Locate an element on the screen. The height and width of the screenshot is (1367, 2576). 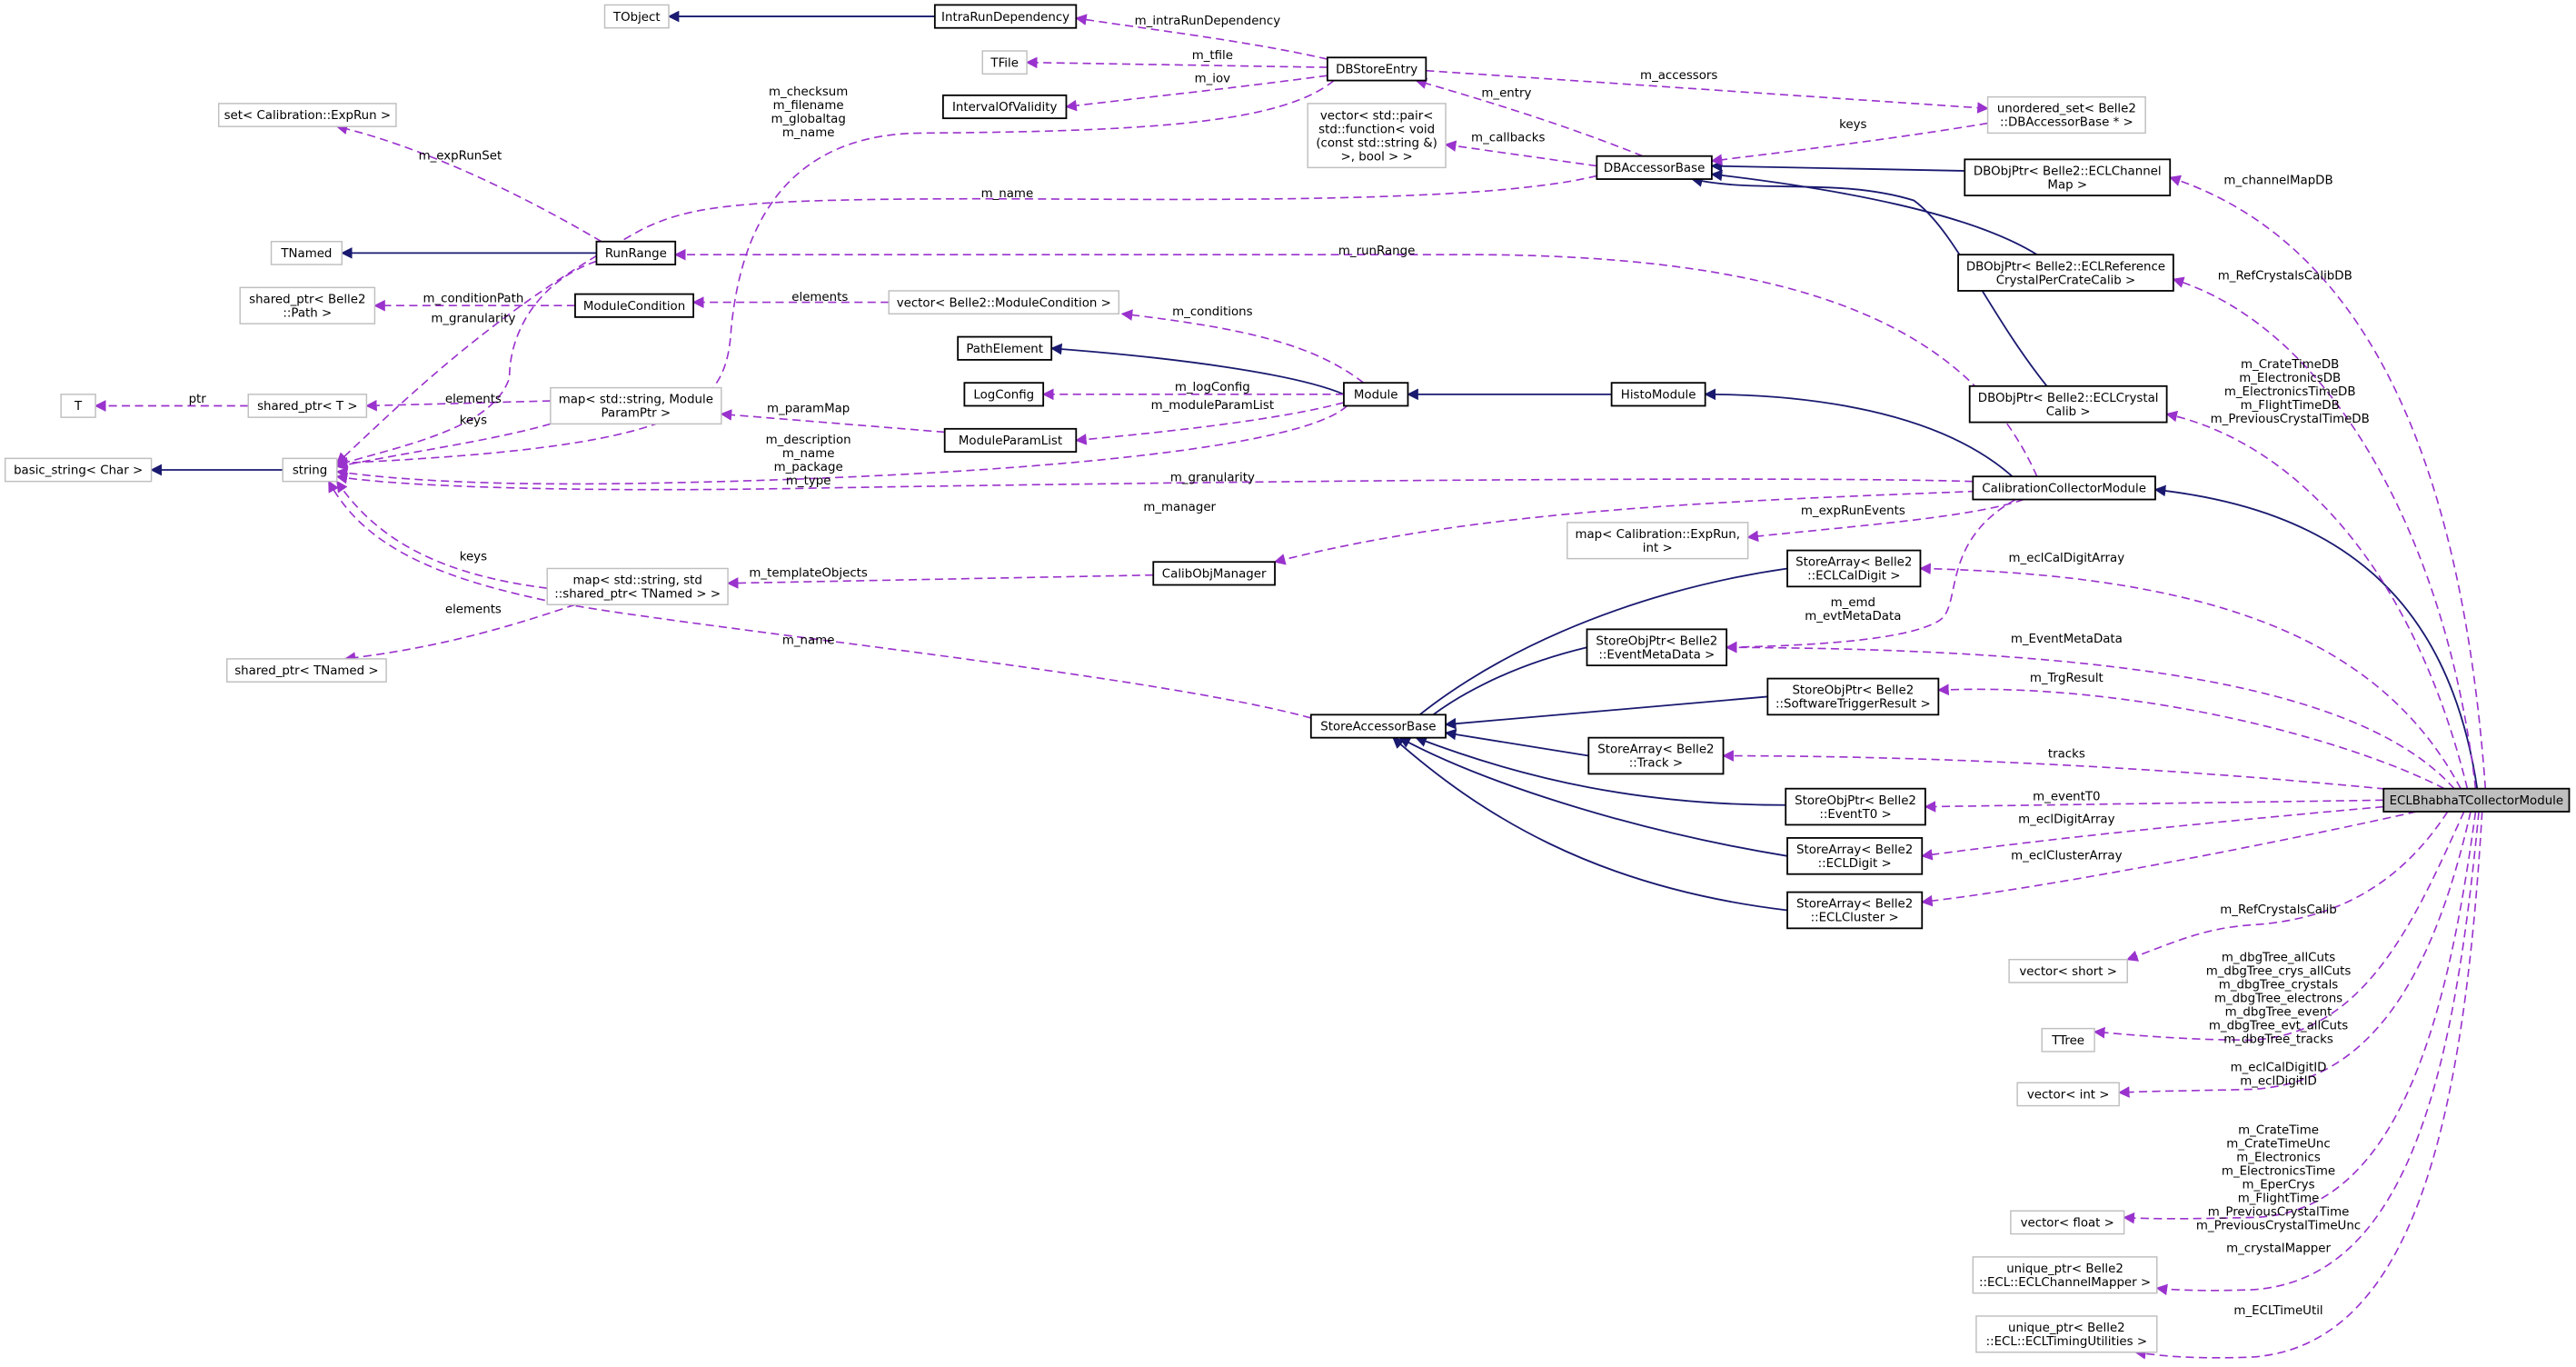
class-node-tfile: TFile is located at coordinates (1004, 62).